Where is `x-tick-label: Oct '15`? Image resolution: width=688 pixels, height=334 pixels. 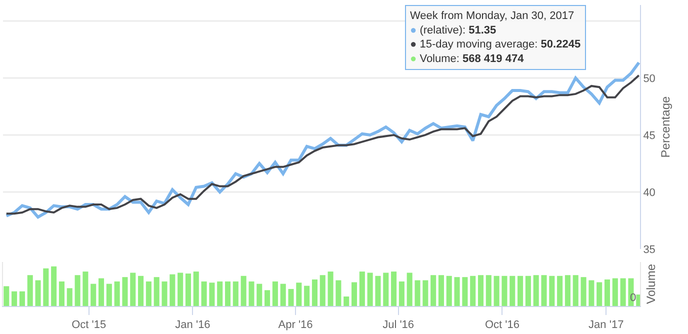
x-tick-label: Oct '15 is located at coordinates (89, 325).